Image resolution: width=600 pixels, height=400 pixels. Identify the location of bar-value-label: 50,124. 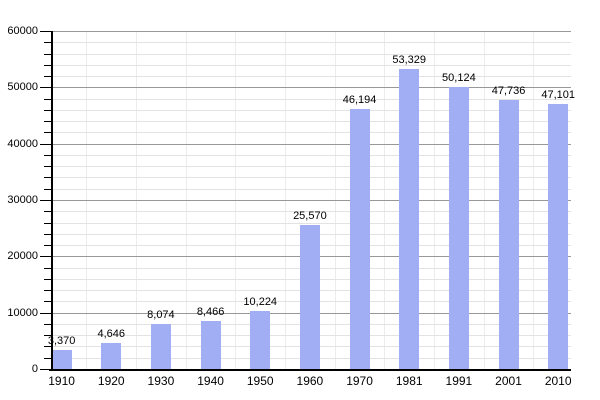
(459, 77).